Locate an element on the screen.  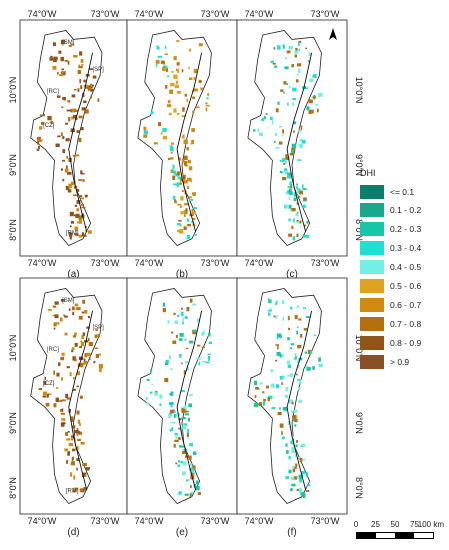
scale-bar: 0 25 50 75 100 km is located at coordinates (399, 529).